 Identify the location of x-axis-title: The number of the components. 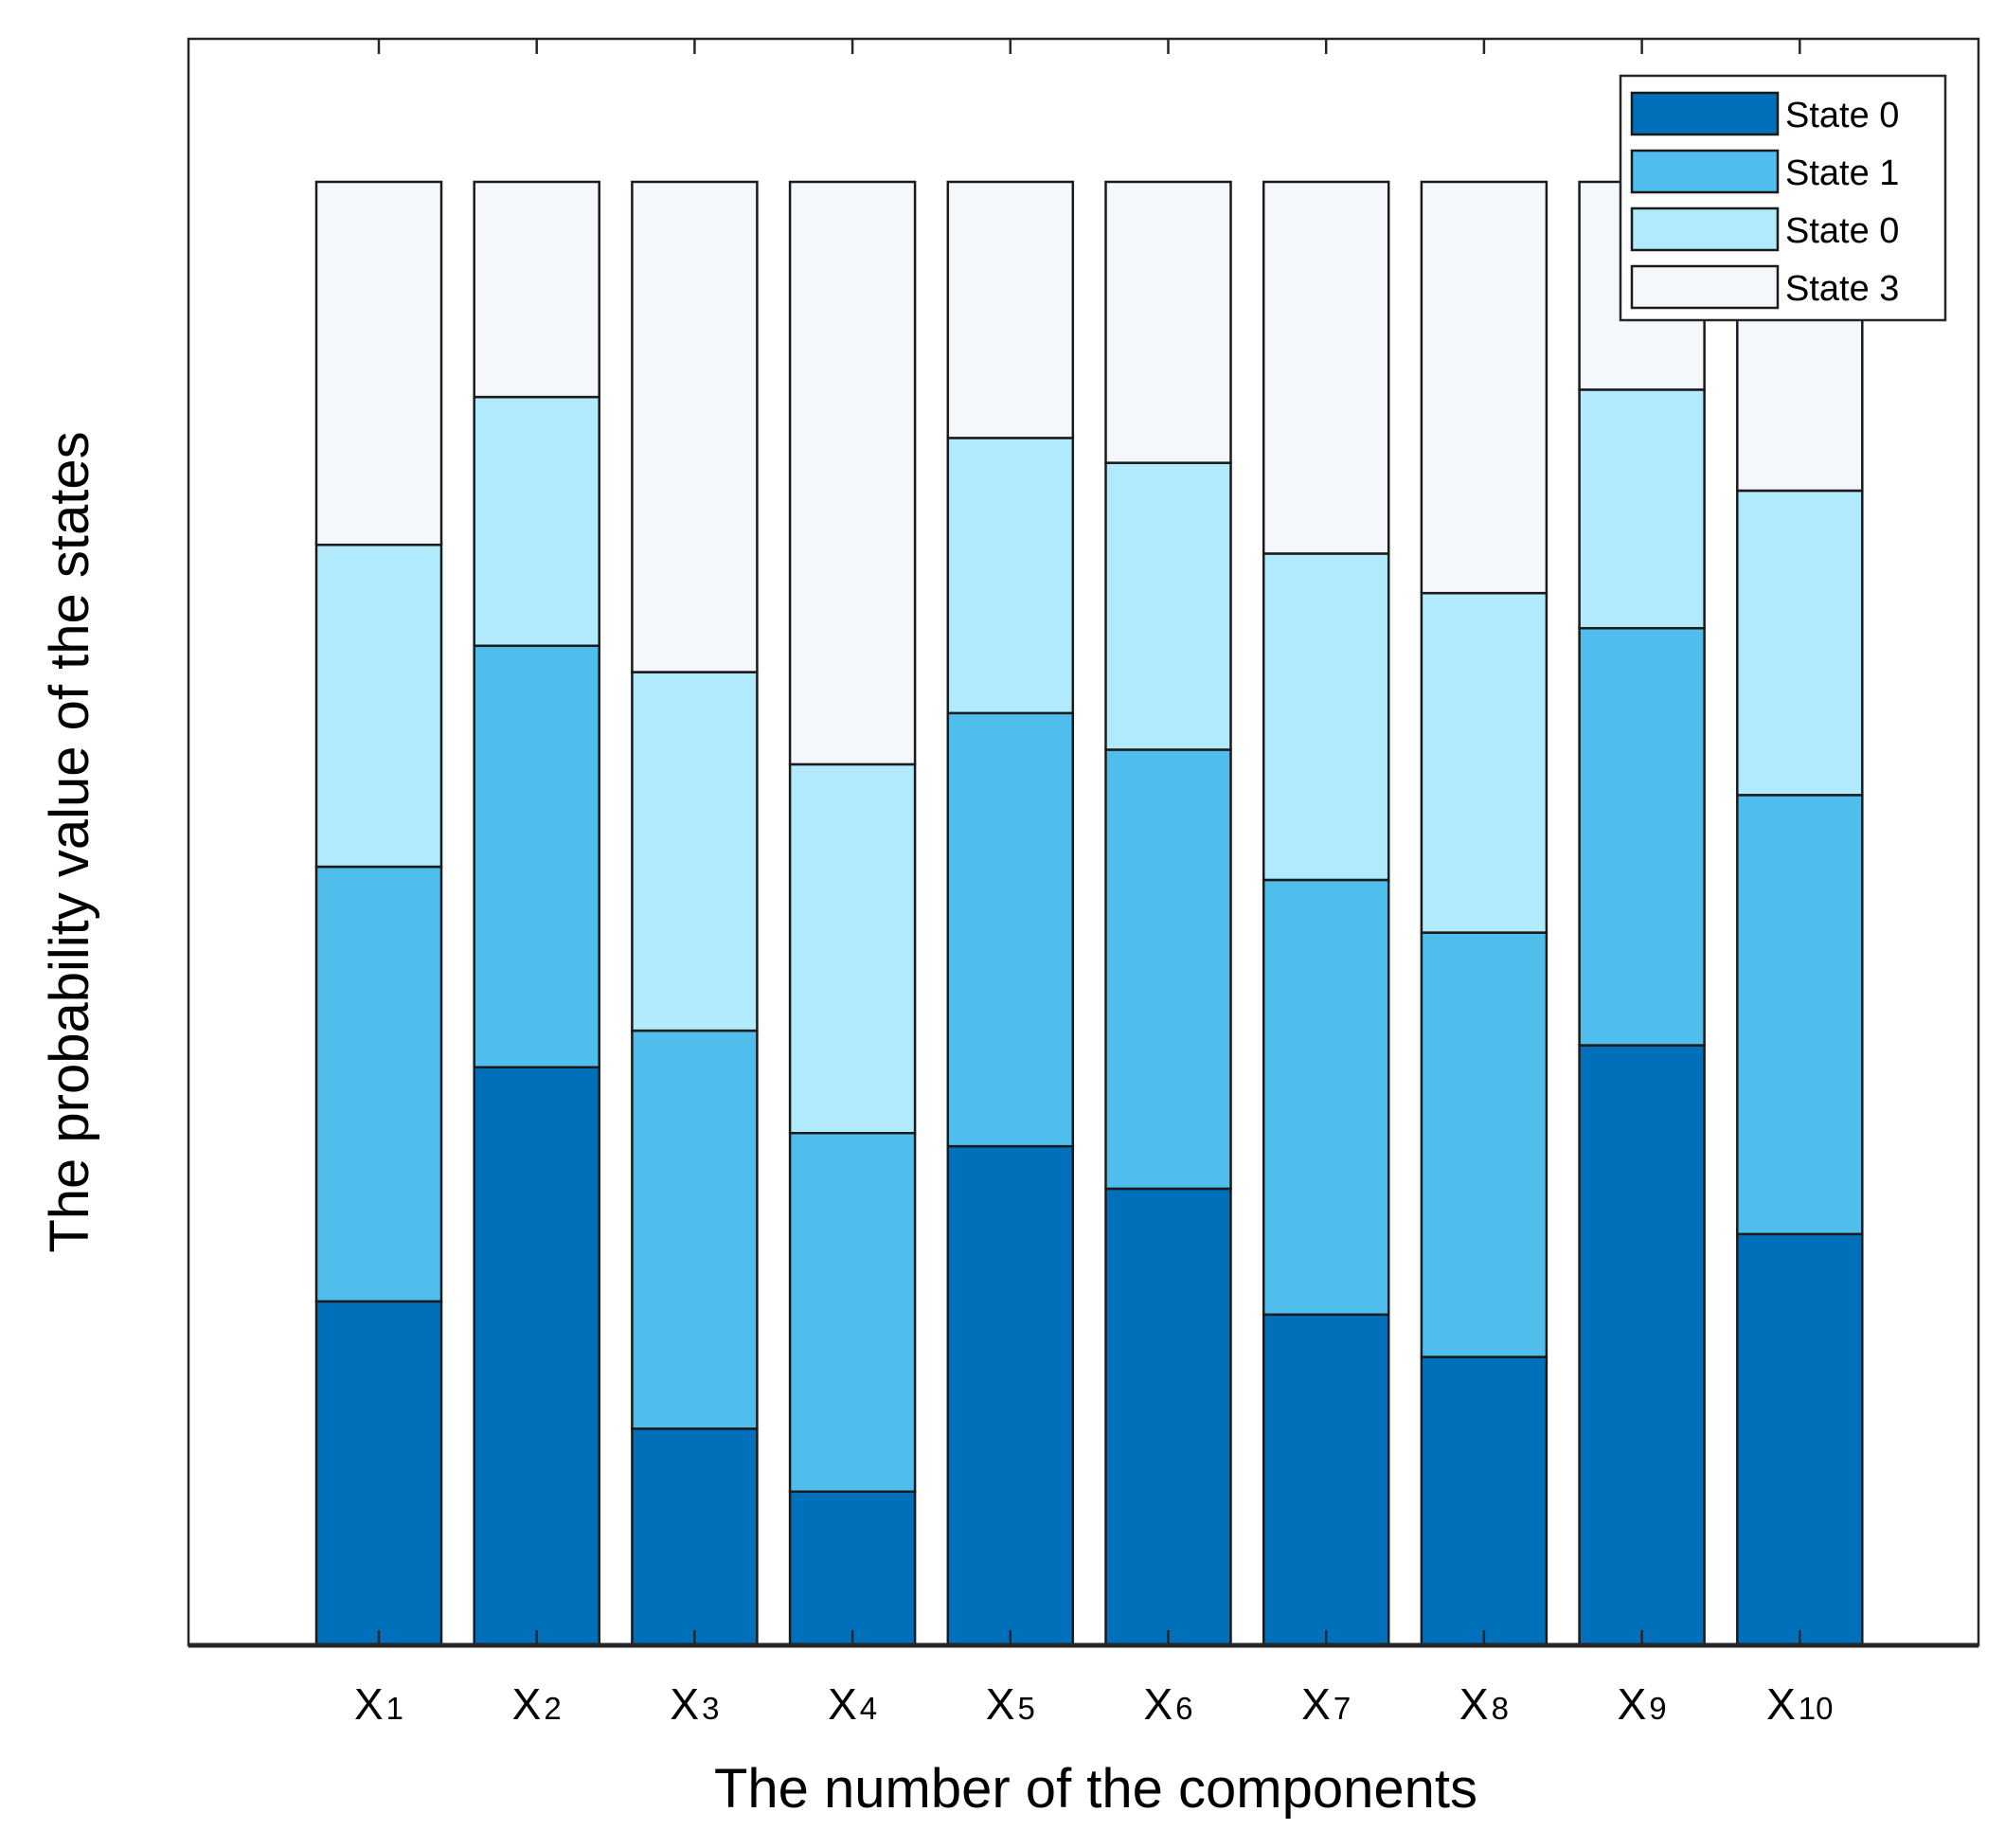
(1096, 1789).